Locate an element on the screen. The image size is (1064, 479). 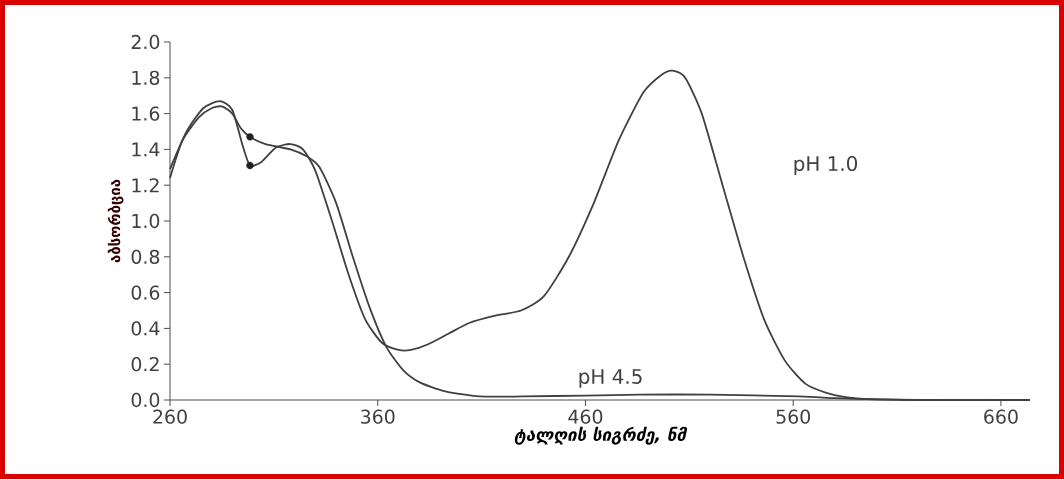
x-tick-label: 660 is located at coordinates (1001, 416).